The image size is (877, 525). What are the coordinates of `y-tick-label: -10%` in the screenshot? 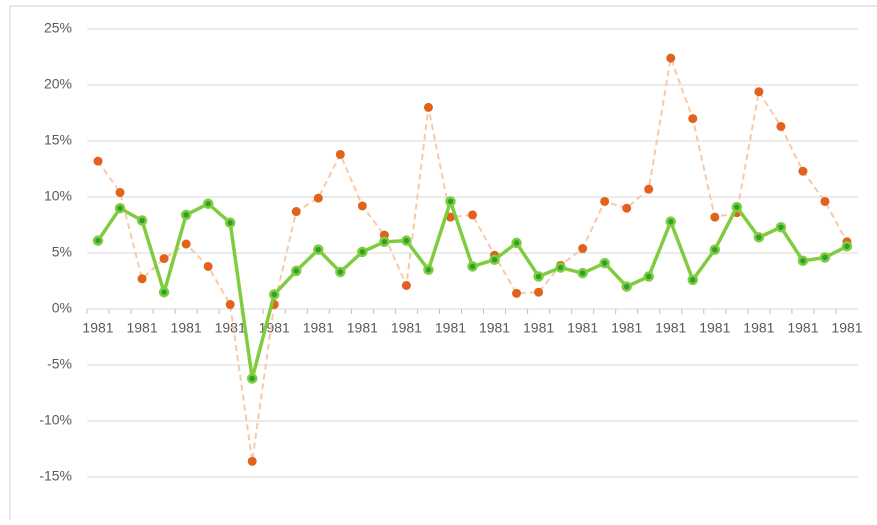 It's located at (55, 420).